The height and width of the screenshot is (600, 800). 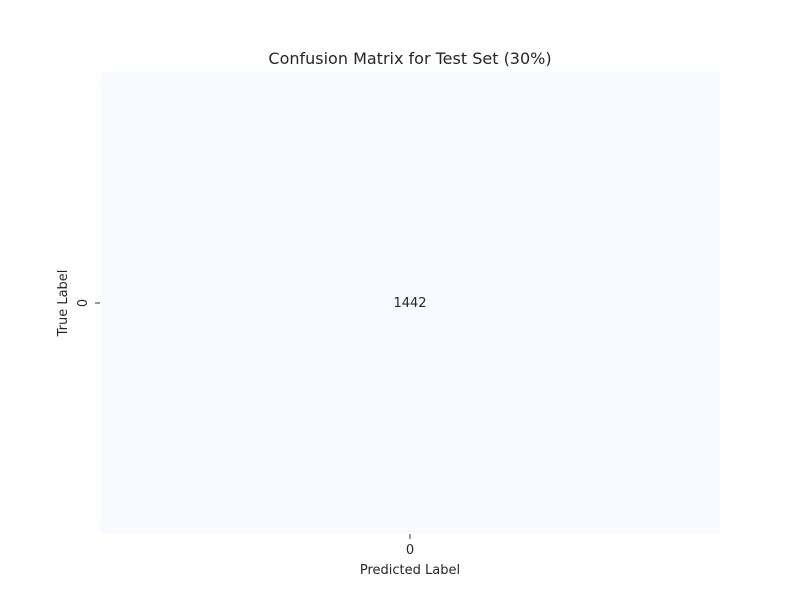 What do you see at coordinates (409, 58) in the screenshot?
I see `chart-title: Confusion Matrix for Test Set (30%)` at bounding box center [409, 58].